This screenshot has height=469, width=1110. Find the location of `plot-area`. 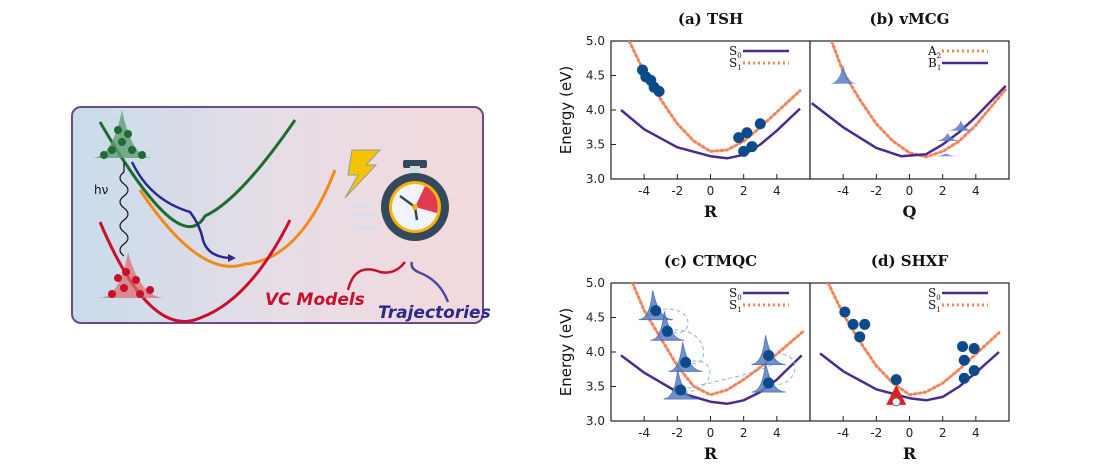

plot-area is located at coordinates (710, 352).